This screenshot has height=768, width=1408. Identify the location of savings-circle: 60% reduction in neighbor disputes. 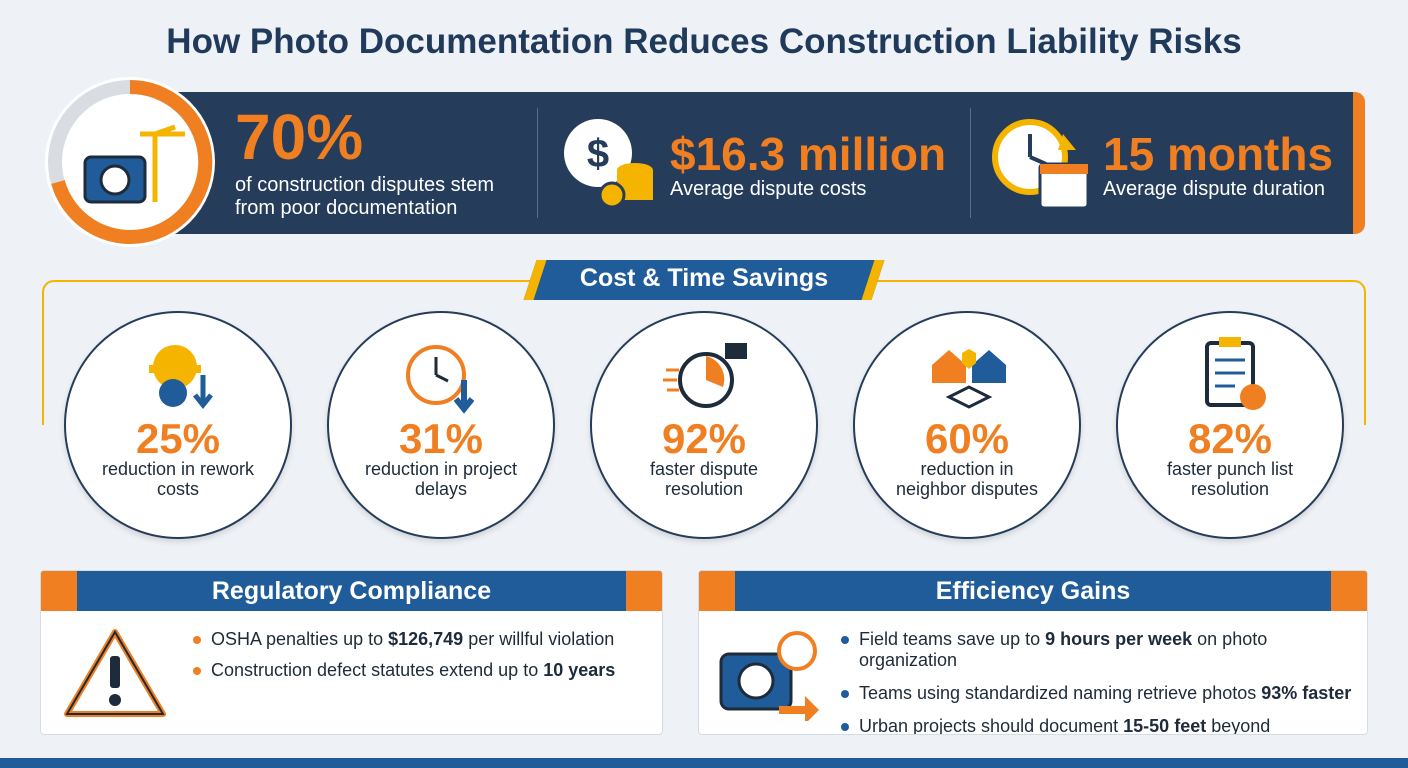
(967, 425).